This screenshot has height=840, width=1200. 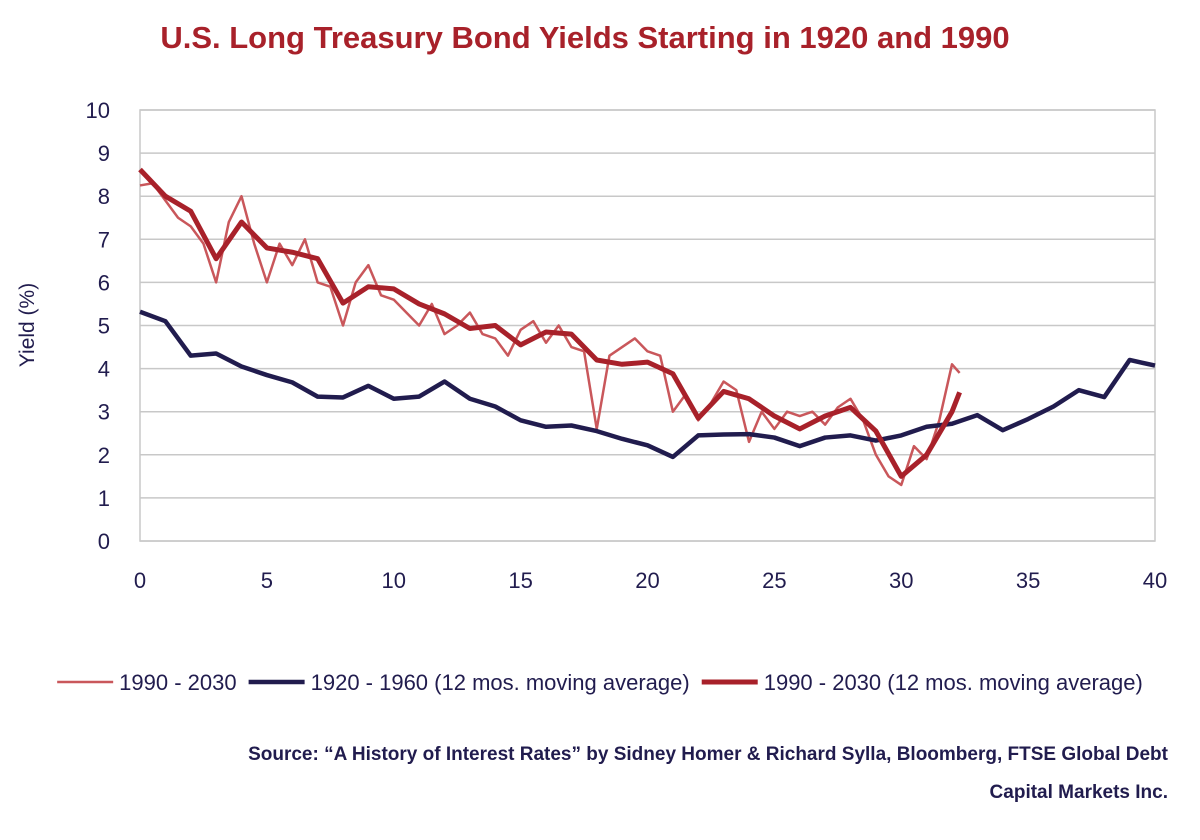 I want to click on legend-label: 1990 - 2030 (12 mos. moving average), so click(x=953, y=682).